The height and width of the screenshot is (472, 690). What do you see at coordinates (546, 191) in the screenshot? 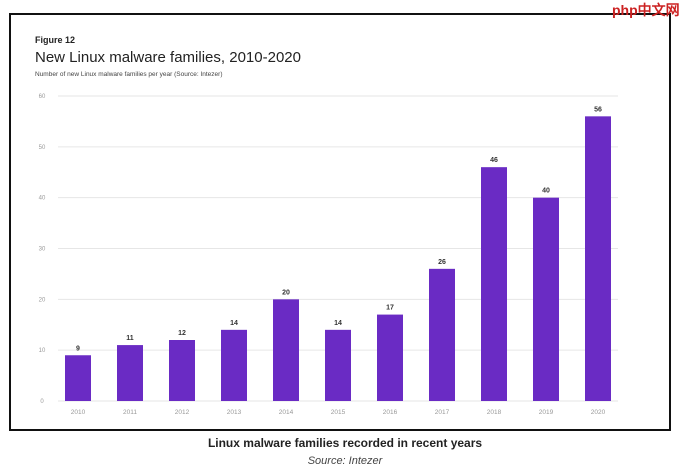
I see `data-label: 40` at bounding box center [546, 191].